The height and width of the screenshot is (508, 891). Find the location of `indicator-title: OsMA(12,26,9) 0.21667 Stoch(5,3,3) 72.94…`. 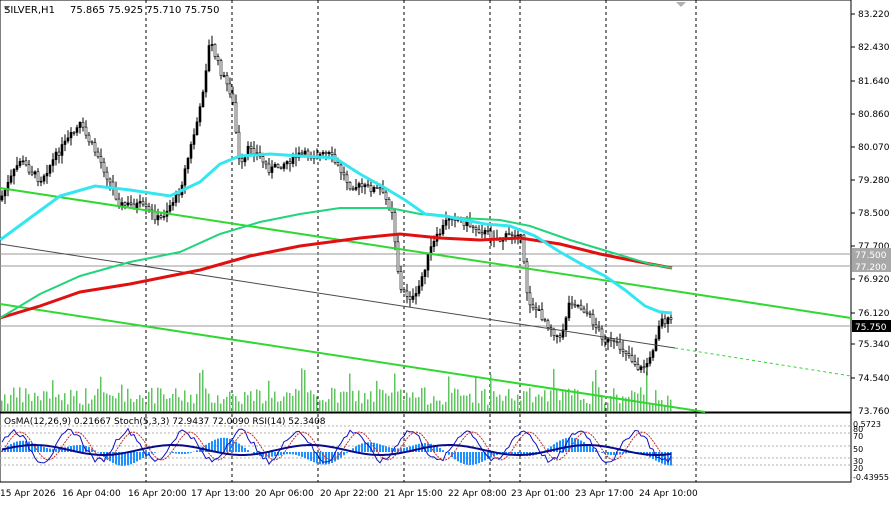

indicator-title: OsMA(12,26,9) 0.21667 Stoch(5,3,3) 72.94… is located at coordinates (165, 422).